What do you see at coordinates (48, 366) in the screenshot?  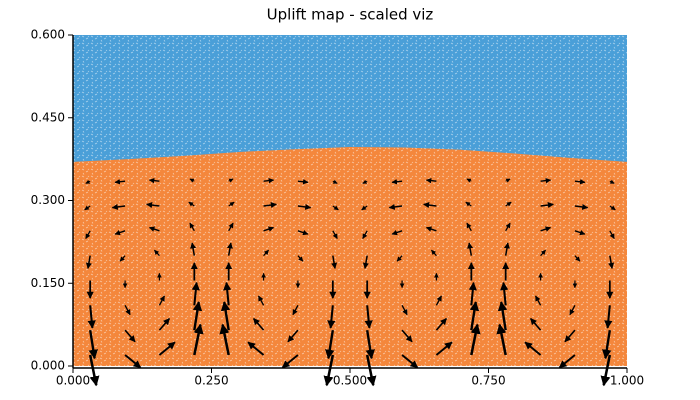 I see `y-tick-label: 0.000` at bounding box center [48, 366].